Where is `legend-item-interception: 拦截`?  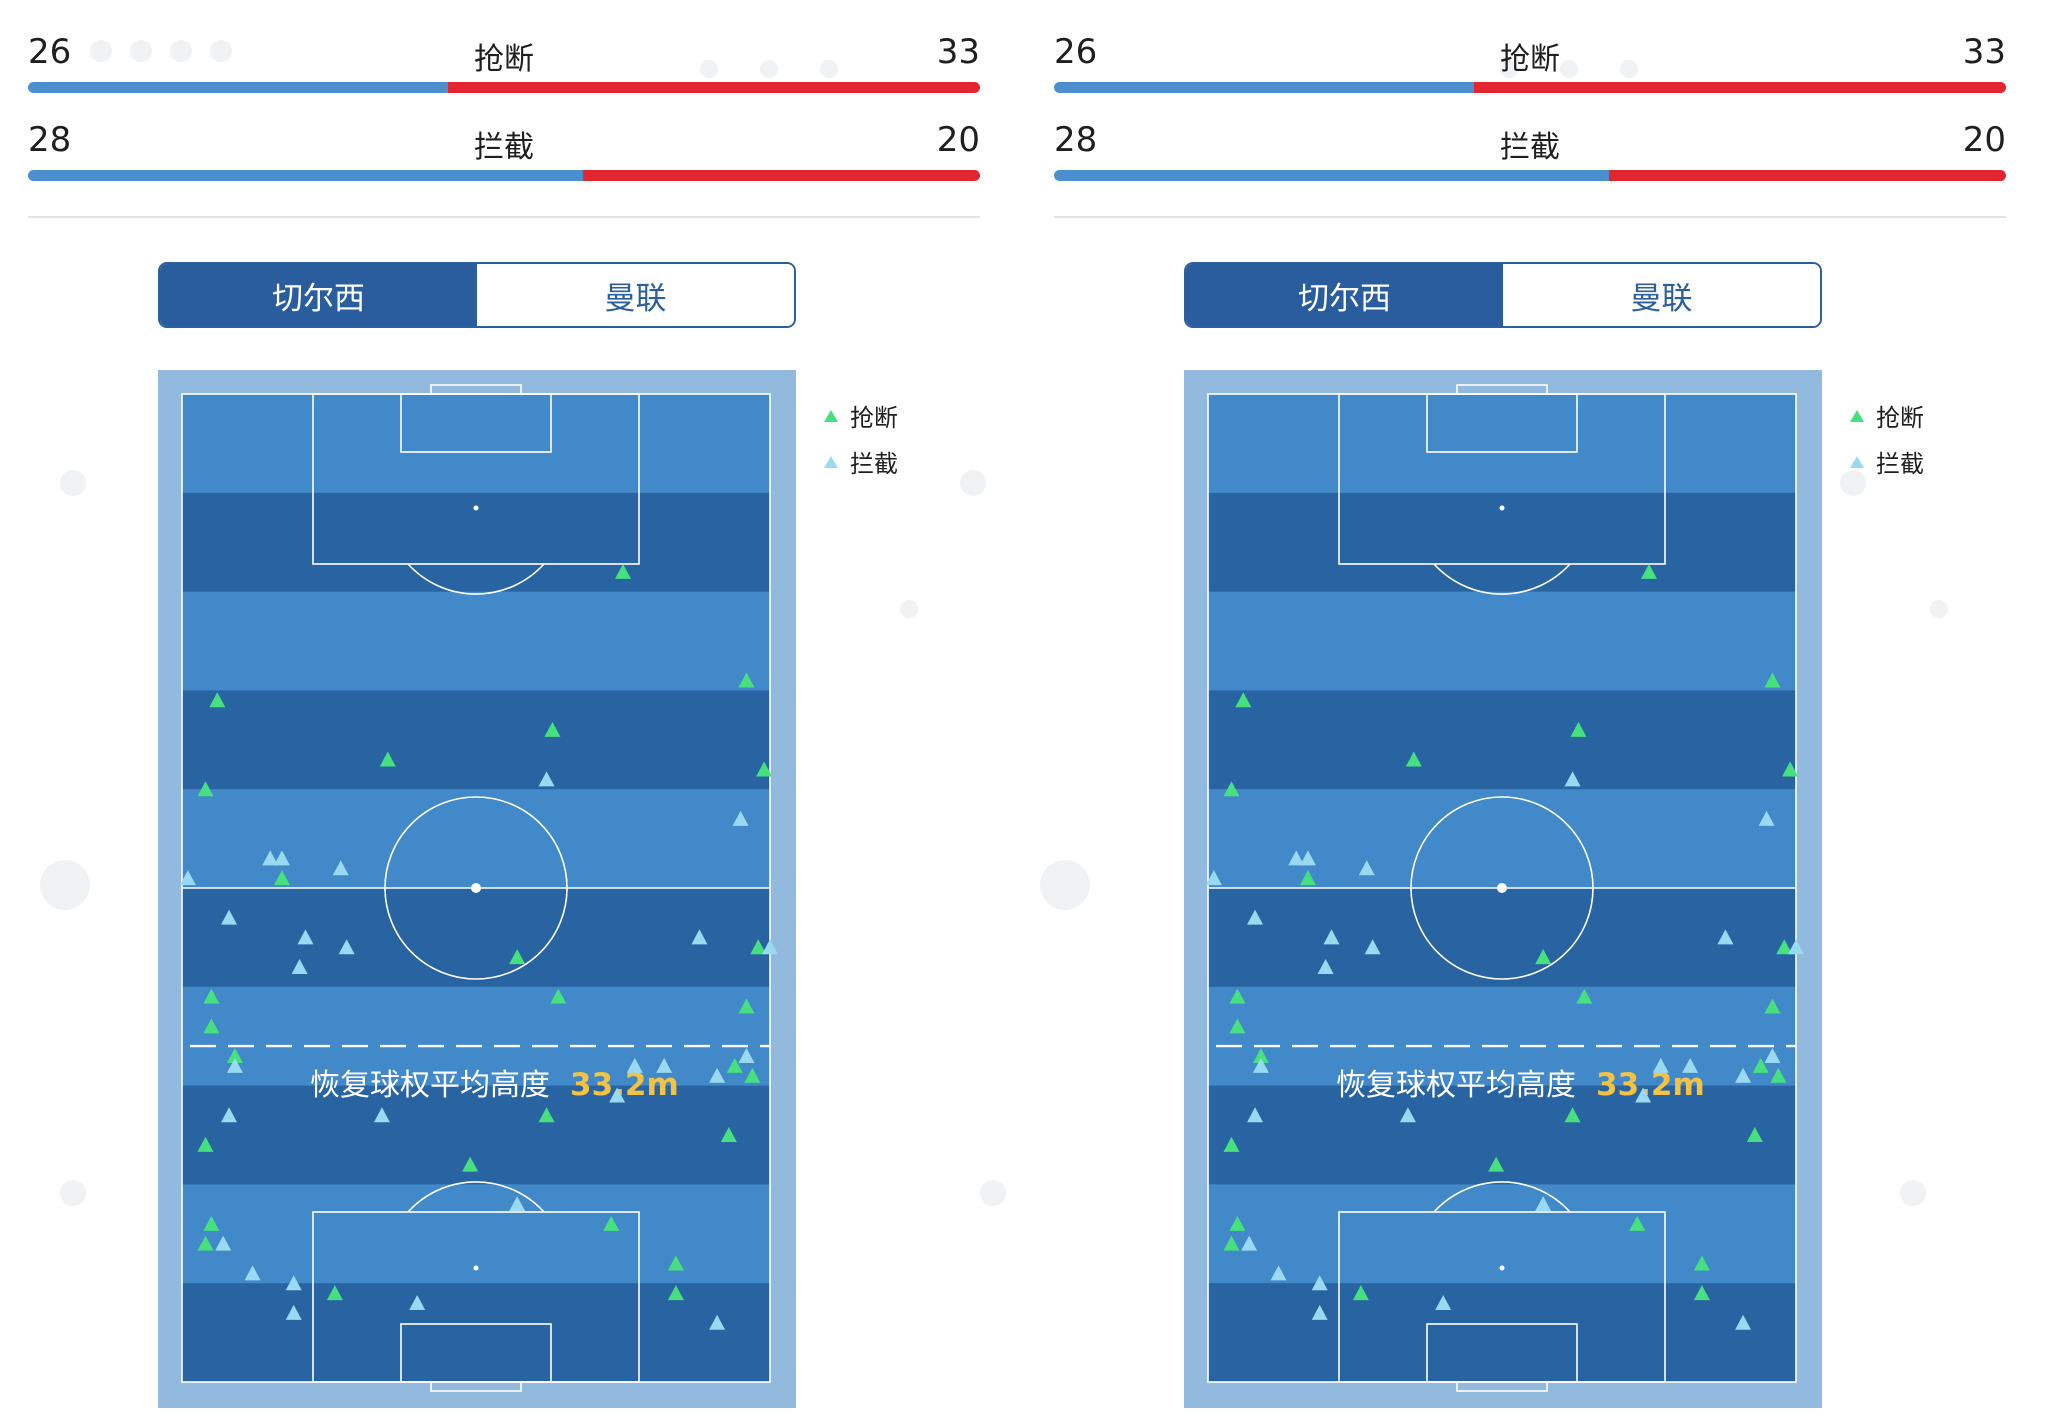
legend-item-interception: 拦截 is located at coordinates (882, 467).